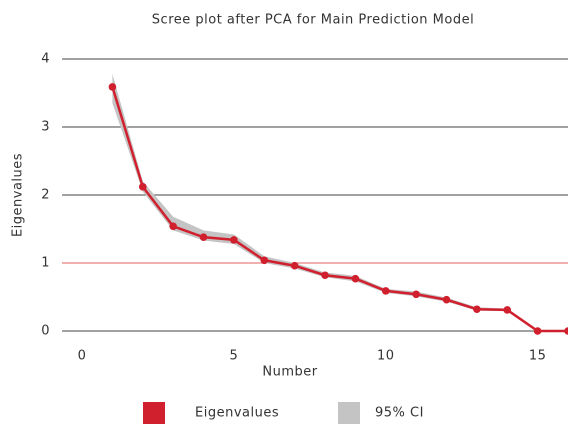 This screenshot has width=568, height=426. I want to click on x-tick-label: 15, so click(538, 356).